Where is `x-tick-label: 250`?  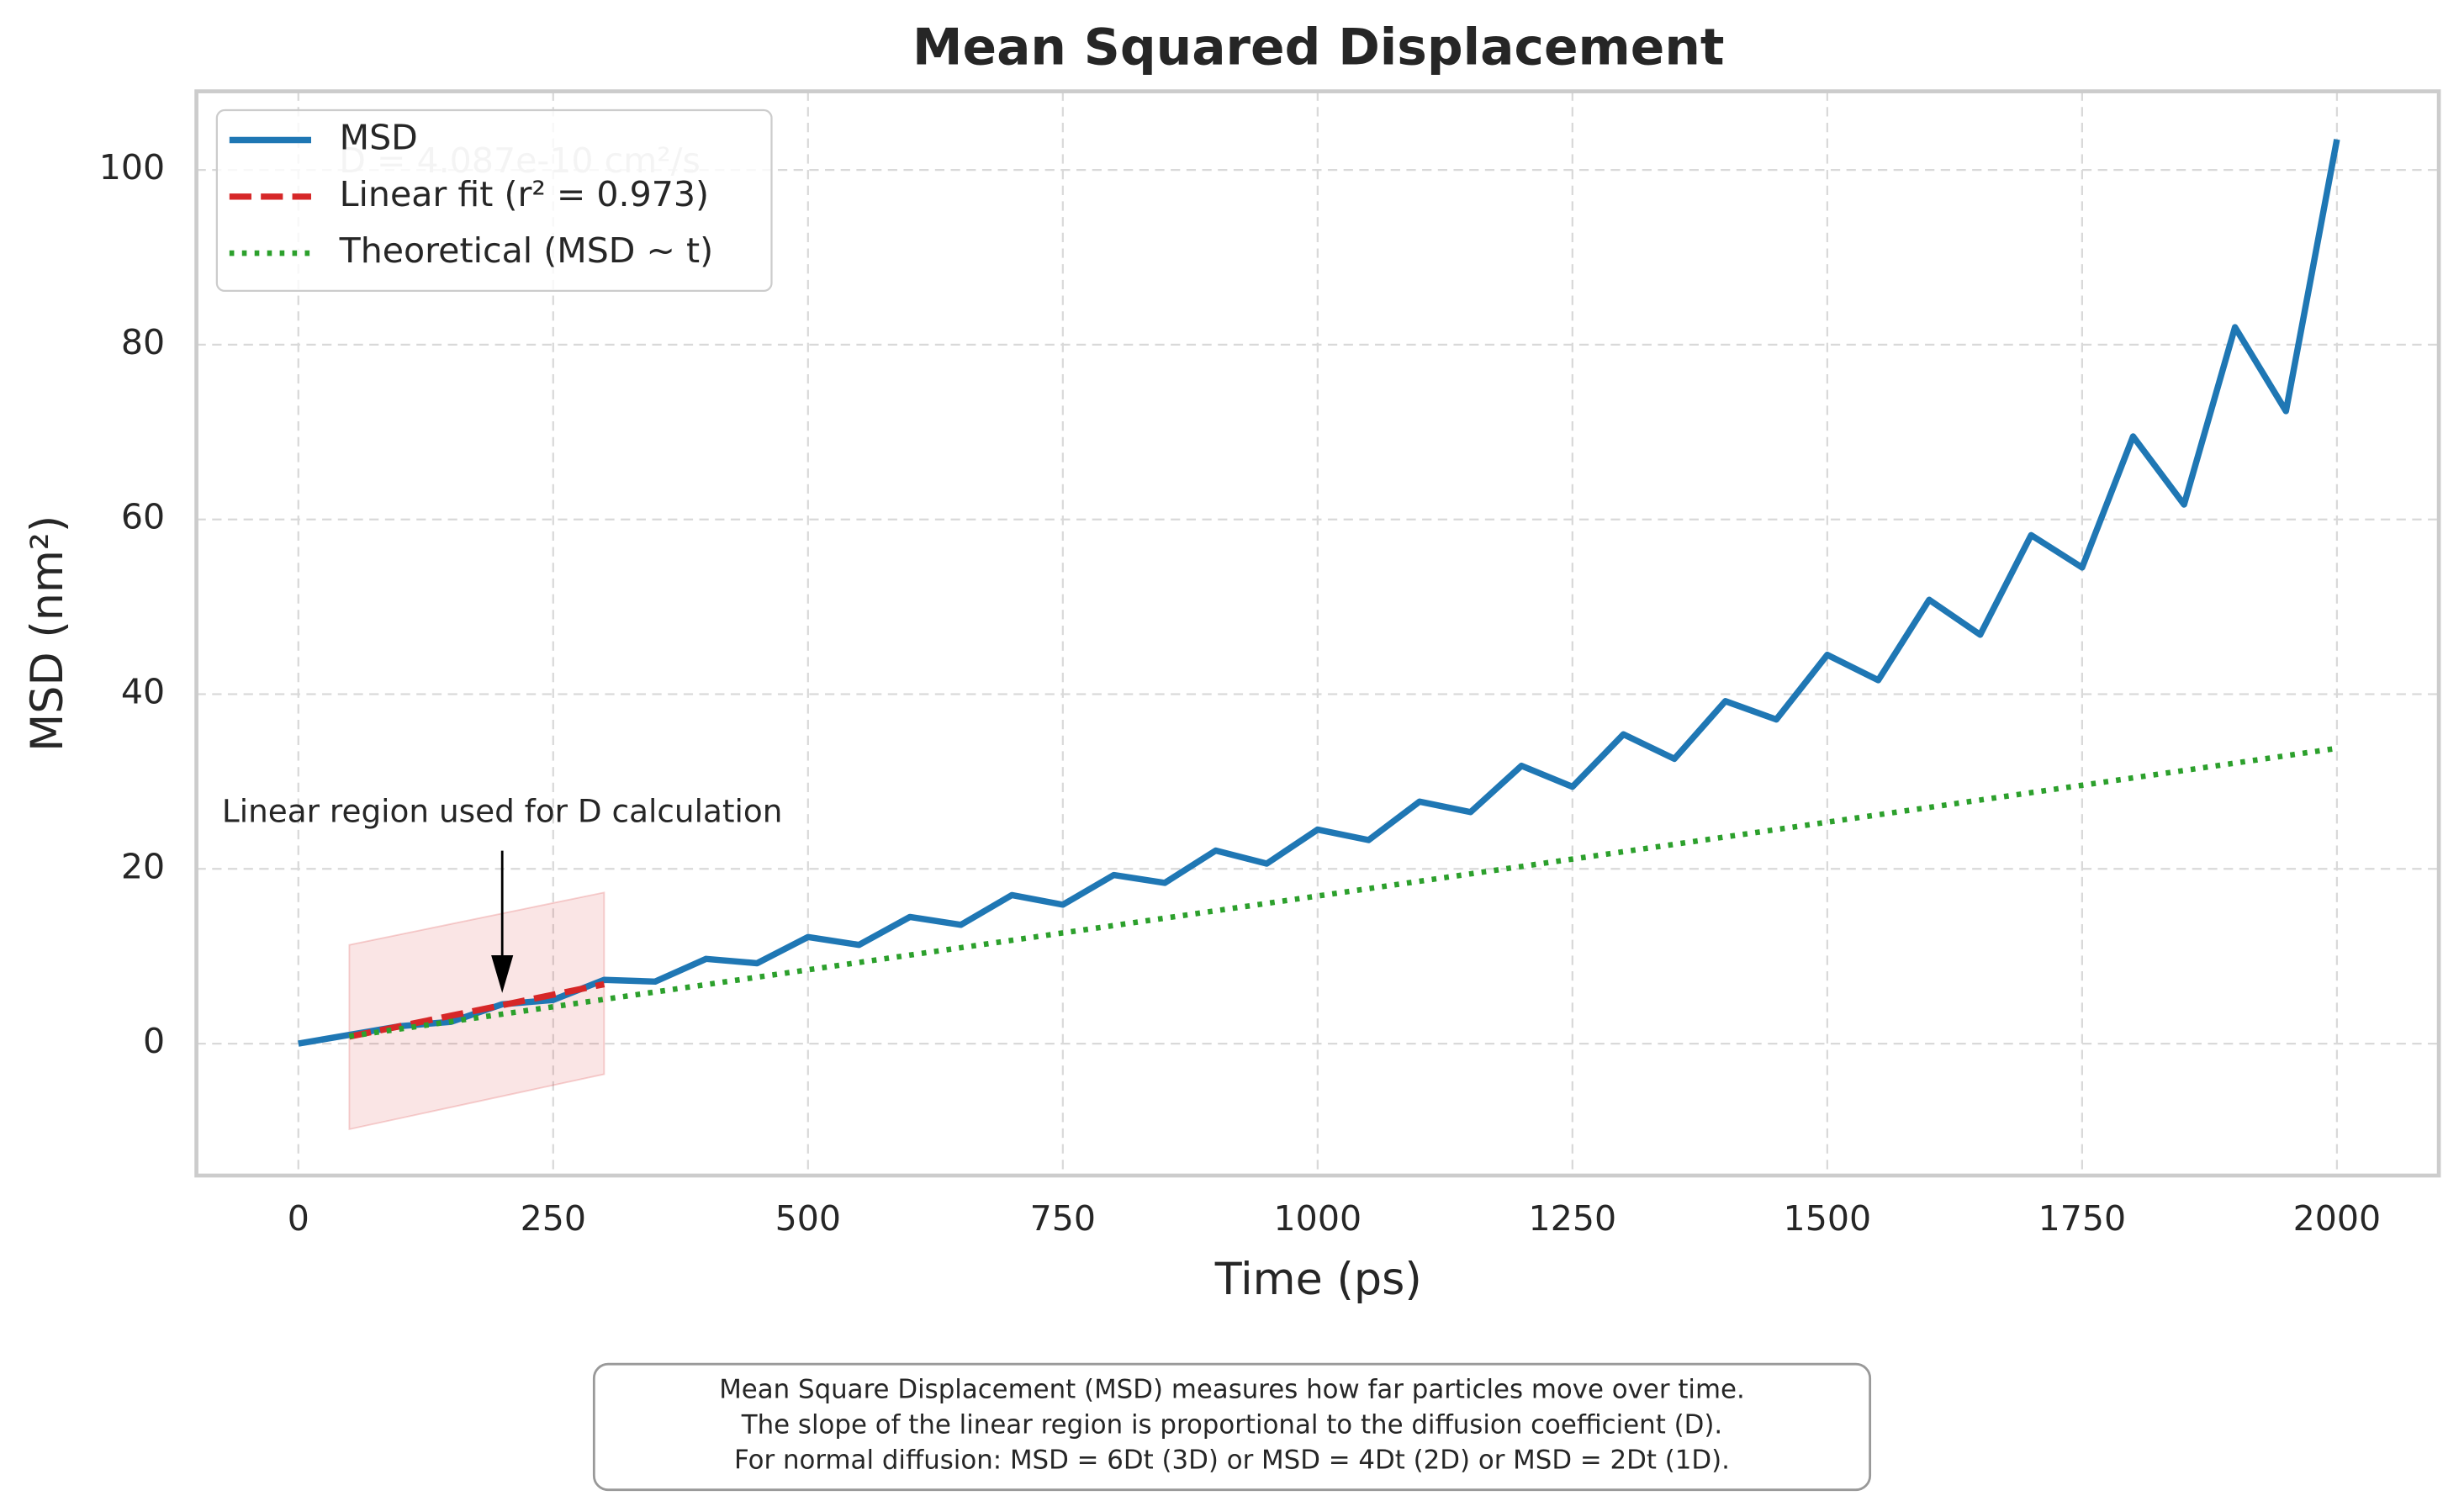 x-tick-label: 250 is located at coordinates (553, 1218).